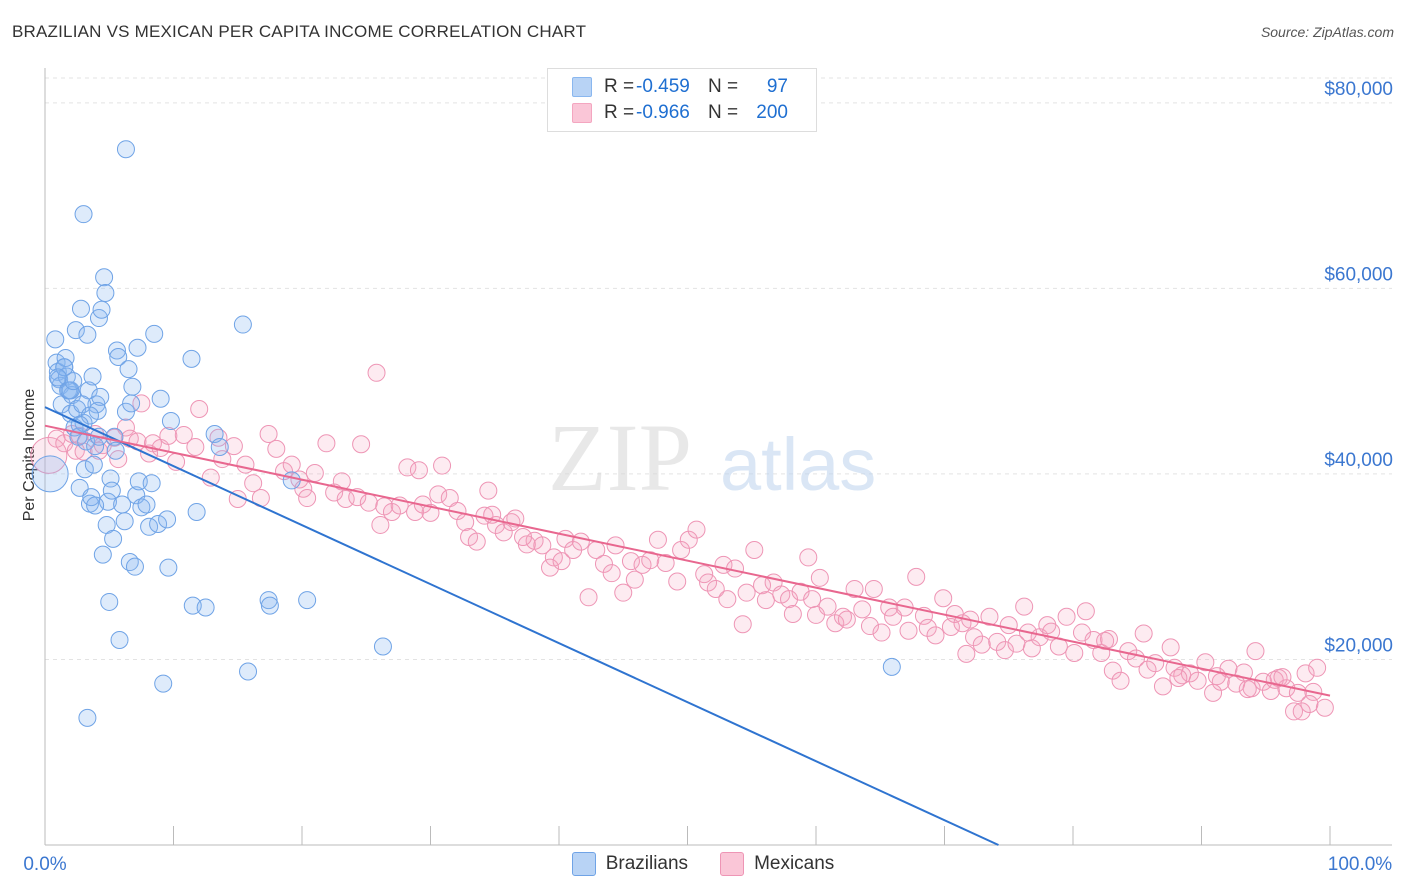  What do you see at coordinates (794, 863) in the screenshot?
I see `series-label-mexicans: Mexicans` at bounding box center [794, 863].